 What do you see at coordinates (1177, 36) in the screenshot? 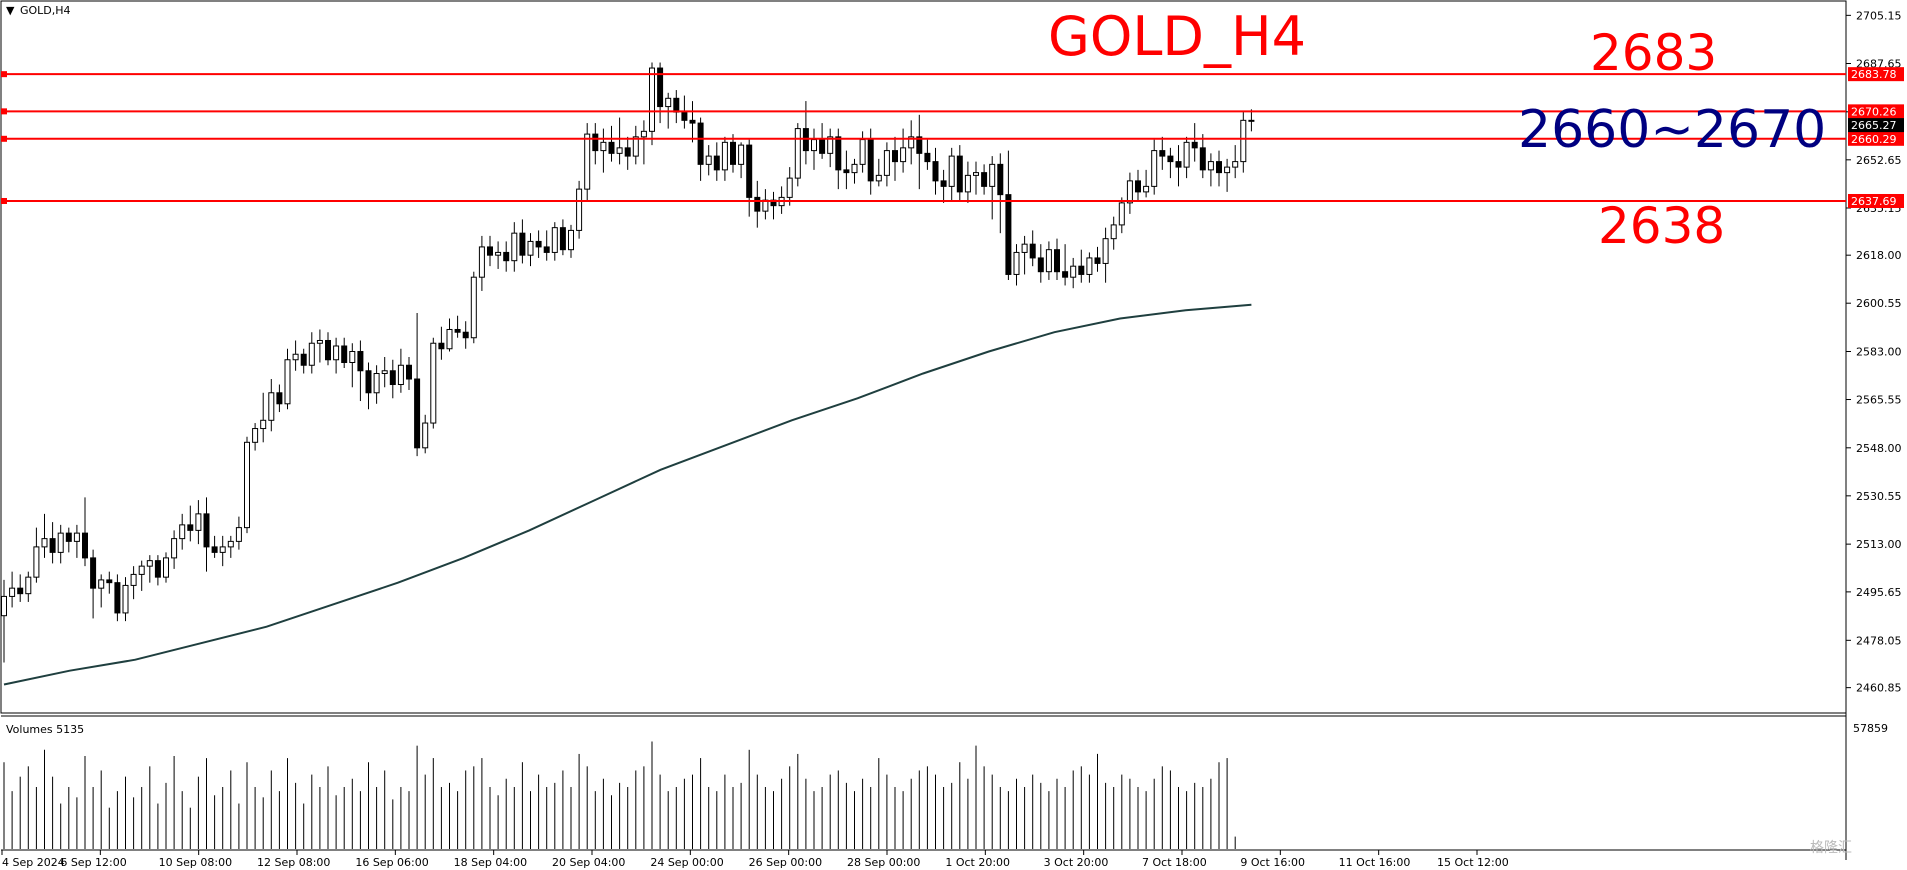
I see `title-annotation: GOLD_H4` at bounding box center [1177, 36].